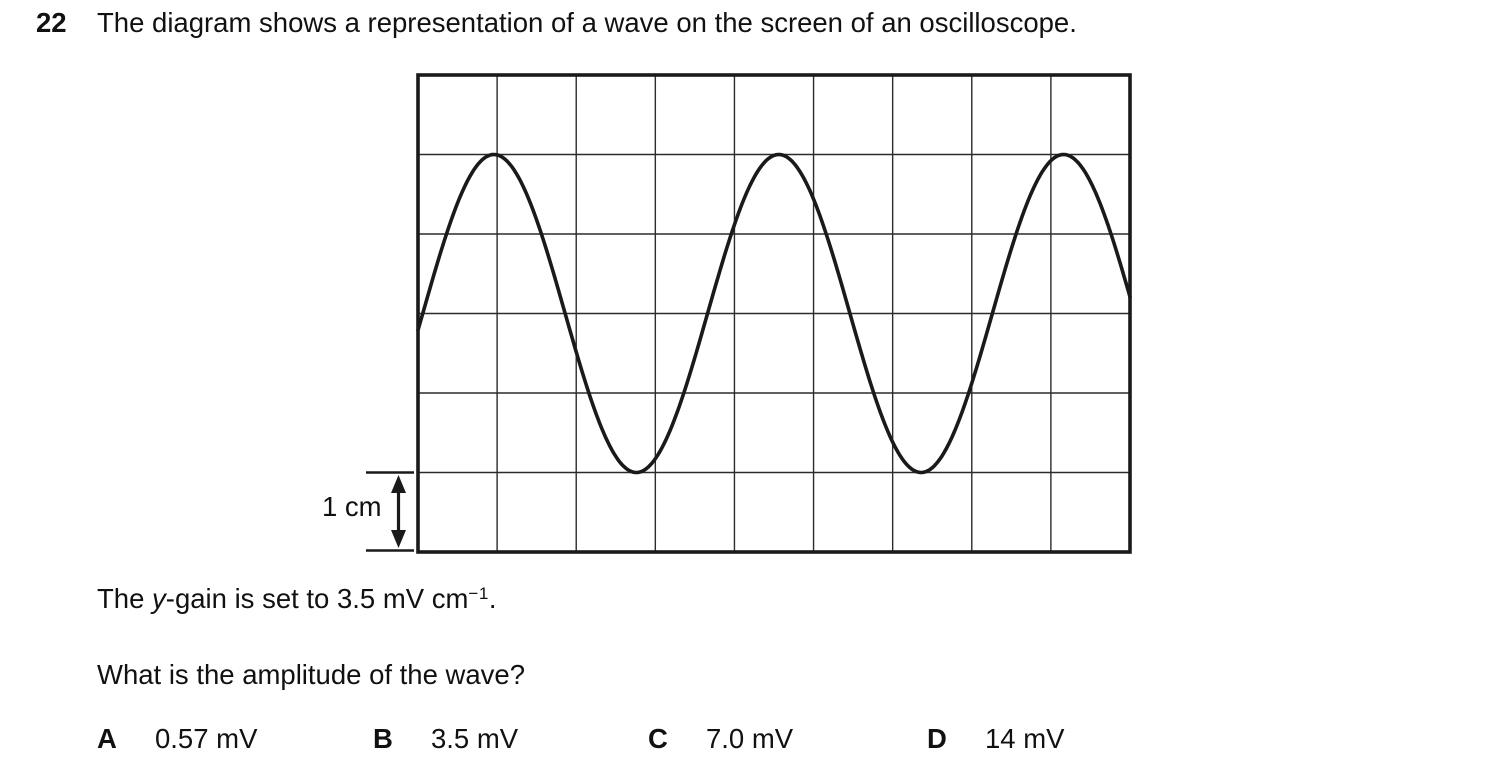 The image size is (1500, 768). What do you see at coordinates (398, 511) in the screenshot?
I see `double-arrow-icon` at bounding box center [398, 511].